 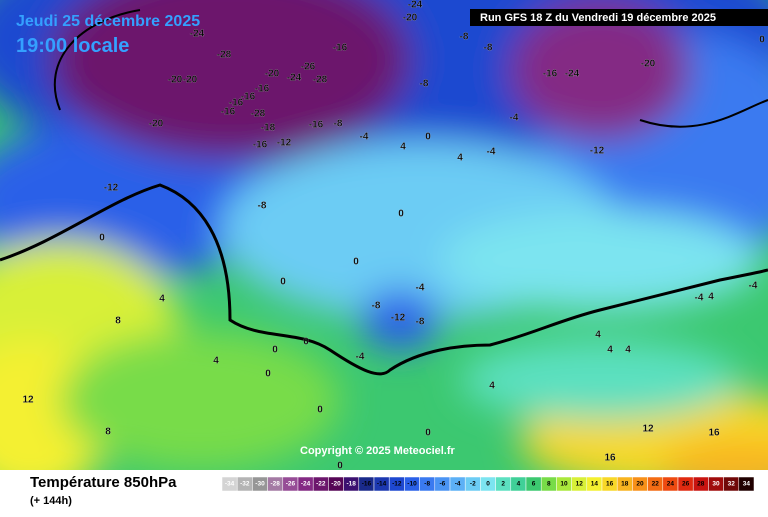 What do you see at coordinates (351, 484) in the screenshot?
I see `scale-label: -18` at bounding box center [351, 484].